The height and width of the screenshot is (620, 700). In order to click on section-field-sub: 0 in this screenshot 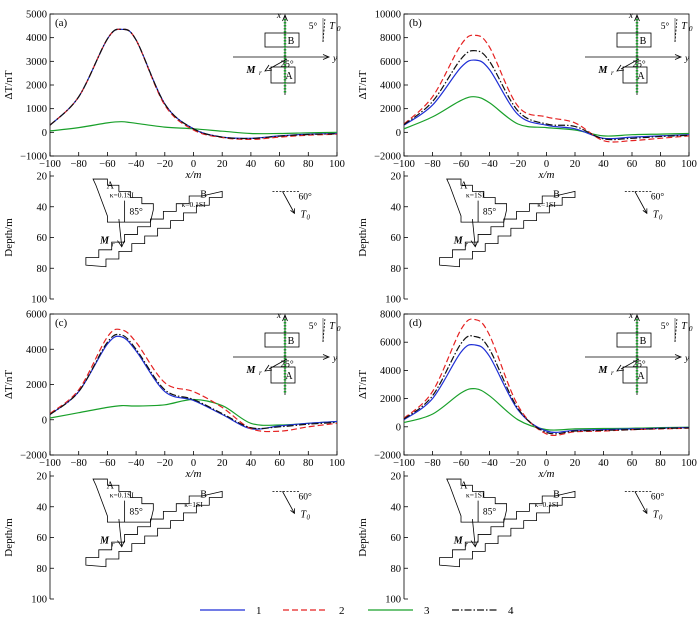, I will do `click(308, 517)`.